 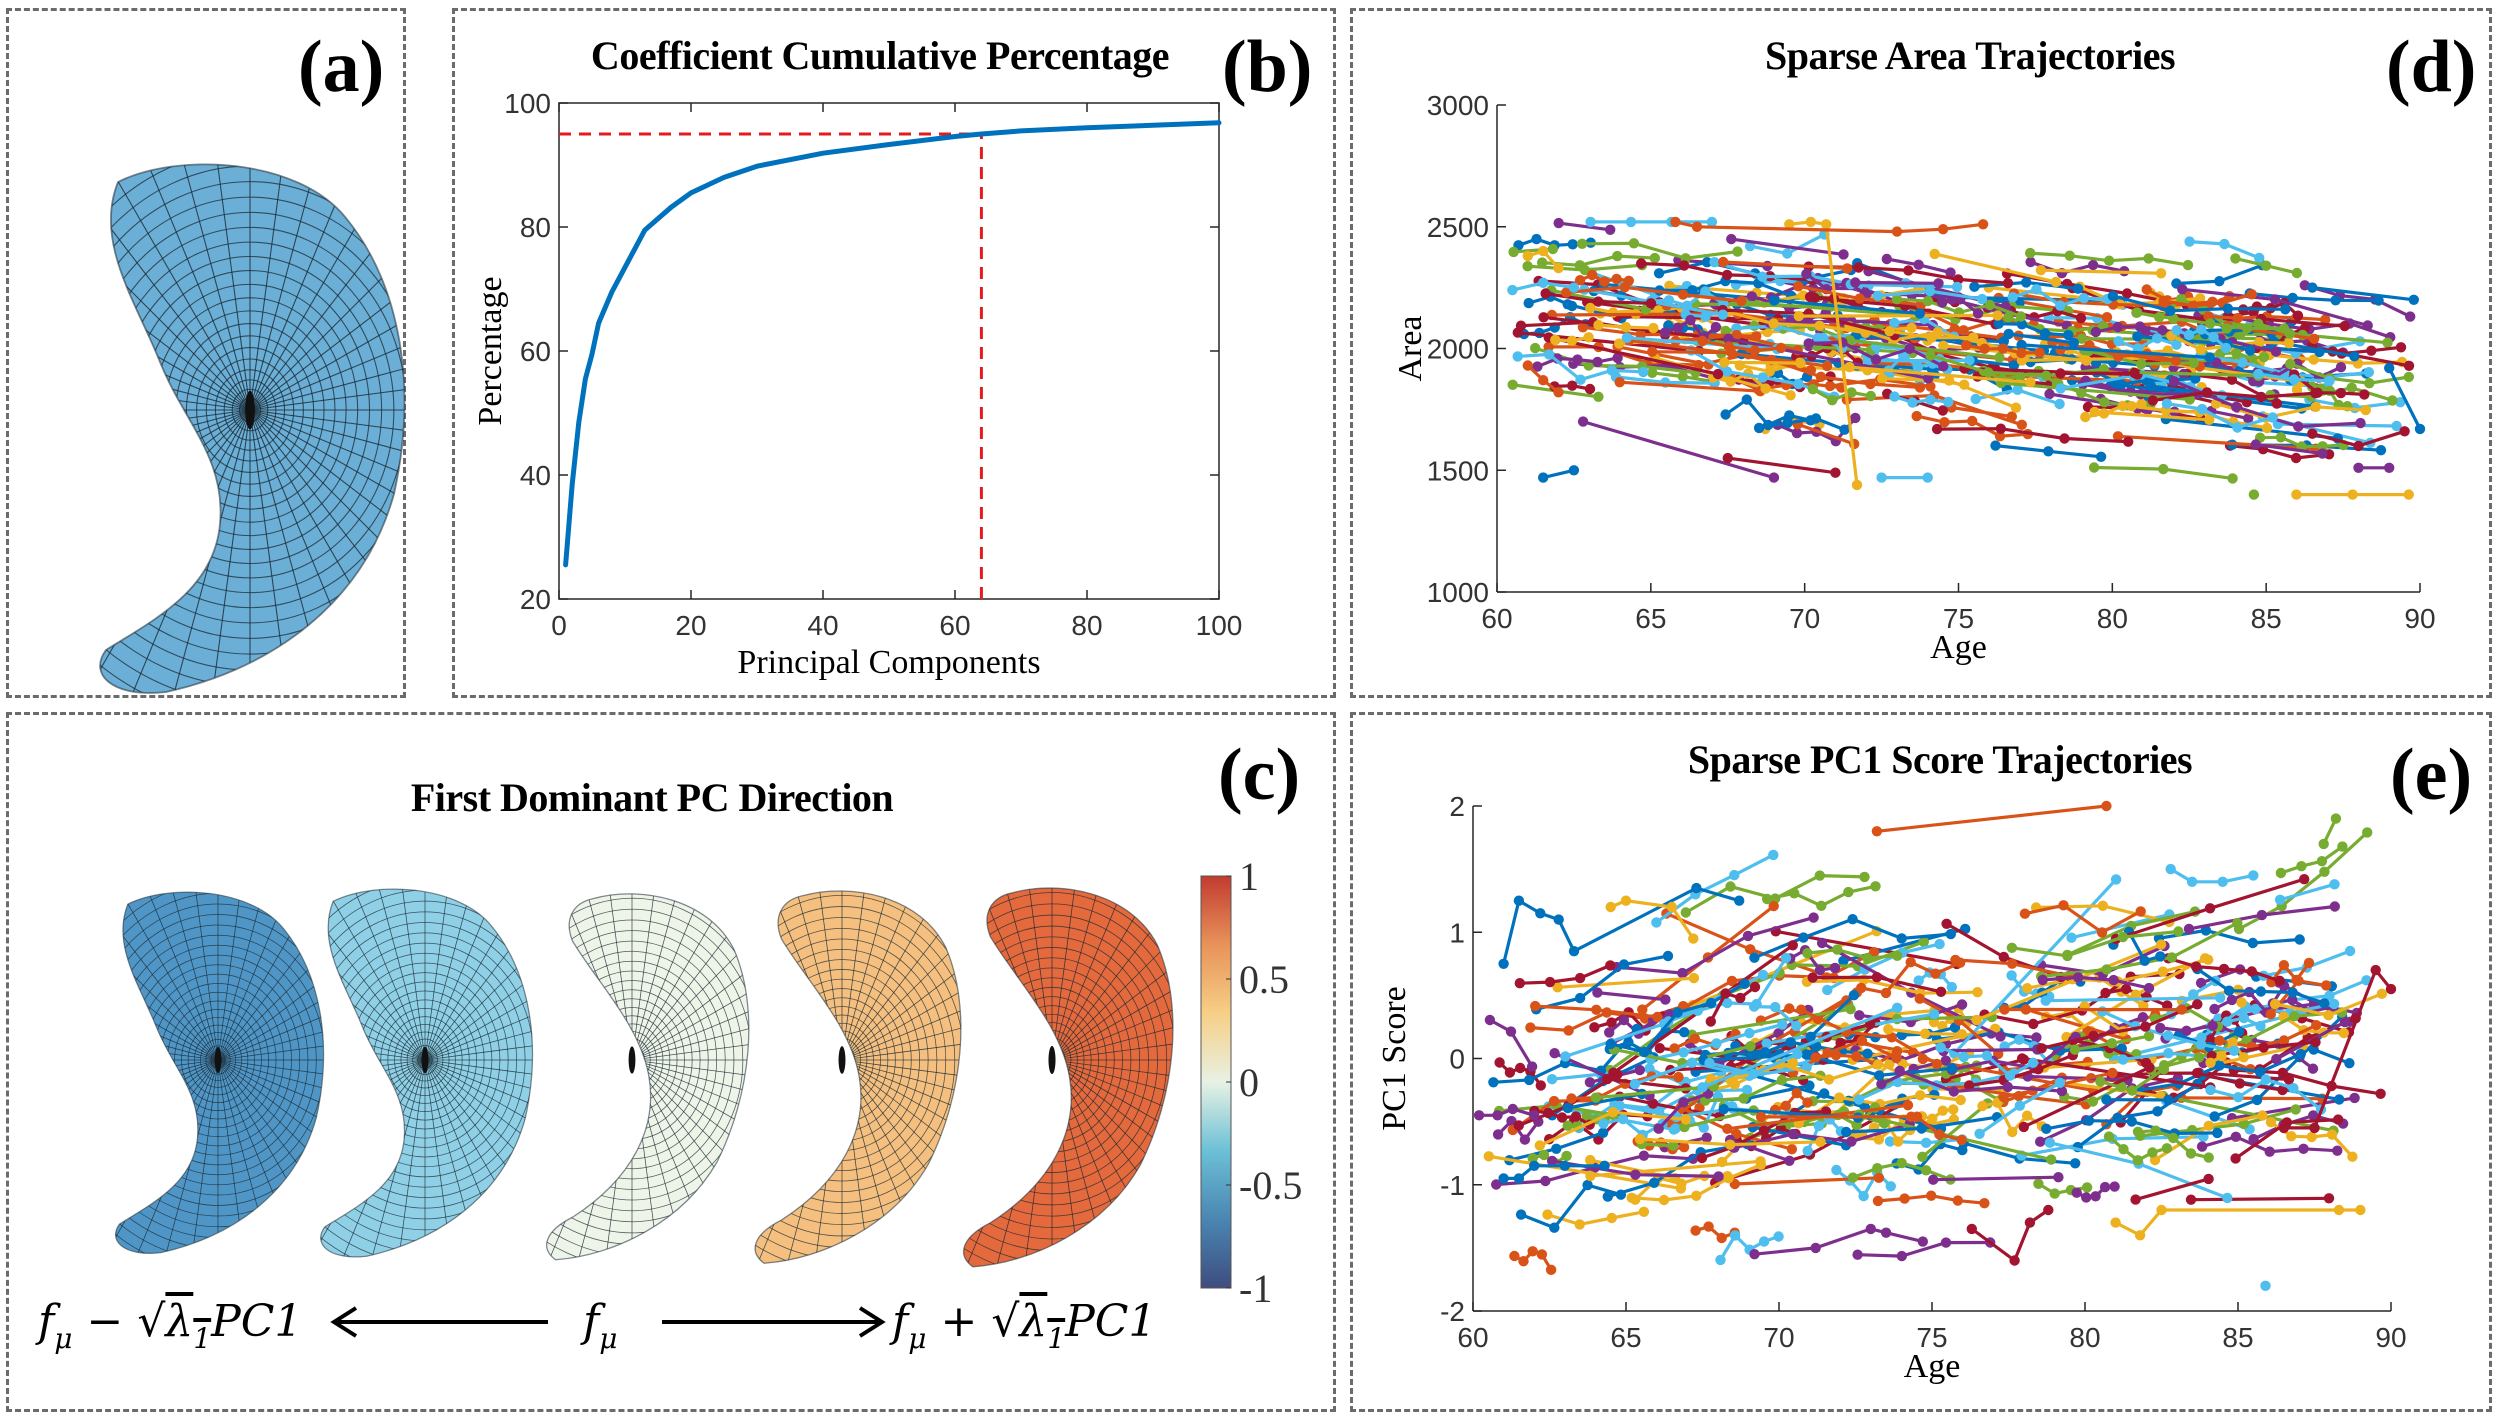 I want to click on trajectories, so click(x=1935, y=1046).